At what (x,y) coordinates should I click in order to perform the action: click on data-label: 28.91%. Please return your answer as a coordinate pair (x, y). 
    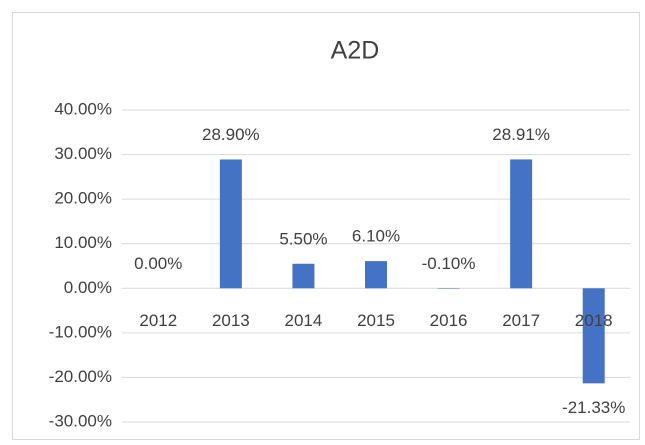
    Looking at the image, I should click on (521, 134).